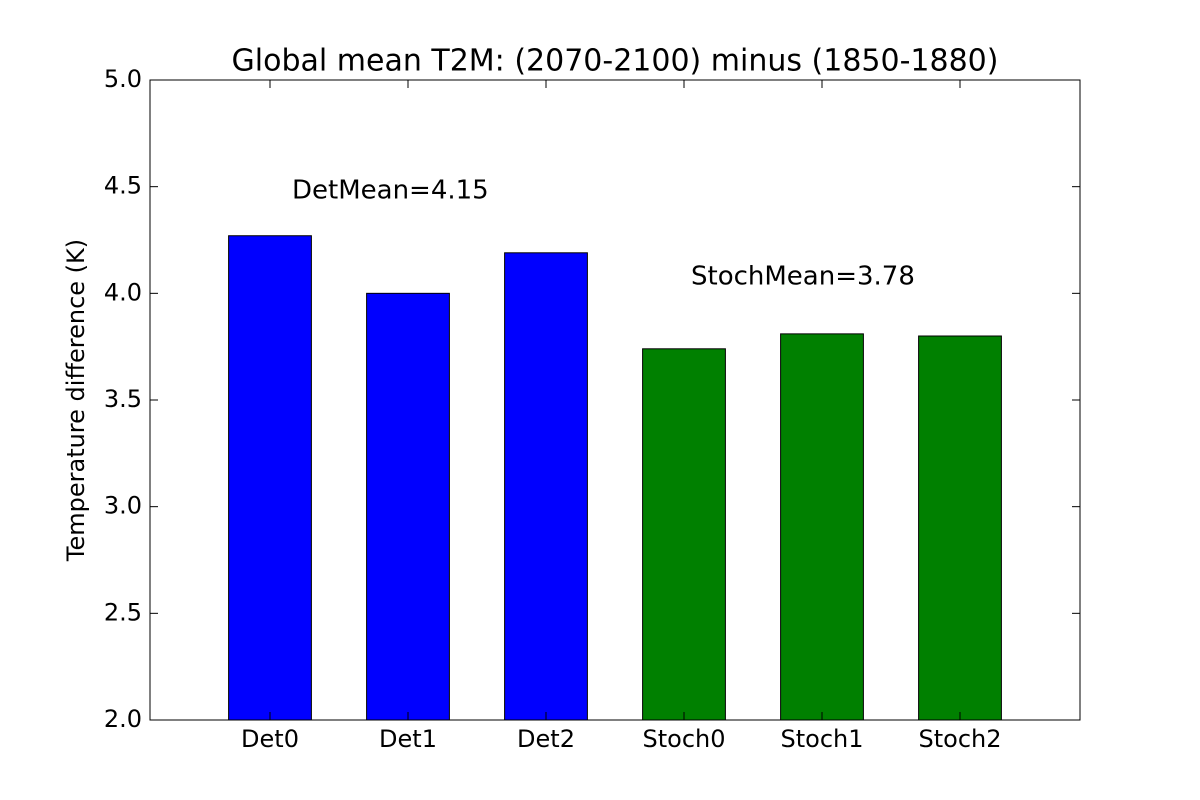  What do you see at coordinates (123, 79) in the screenshot?
I see `y-tick-label: 5.0` at bounding box center [123, 79].